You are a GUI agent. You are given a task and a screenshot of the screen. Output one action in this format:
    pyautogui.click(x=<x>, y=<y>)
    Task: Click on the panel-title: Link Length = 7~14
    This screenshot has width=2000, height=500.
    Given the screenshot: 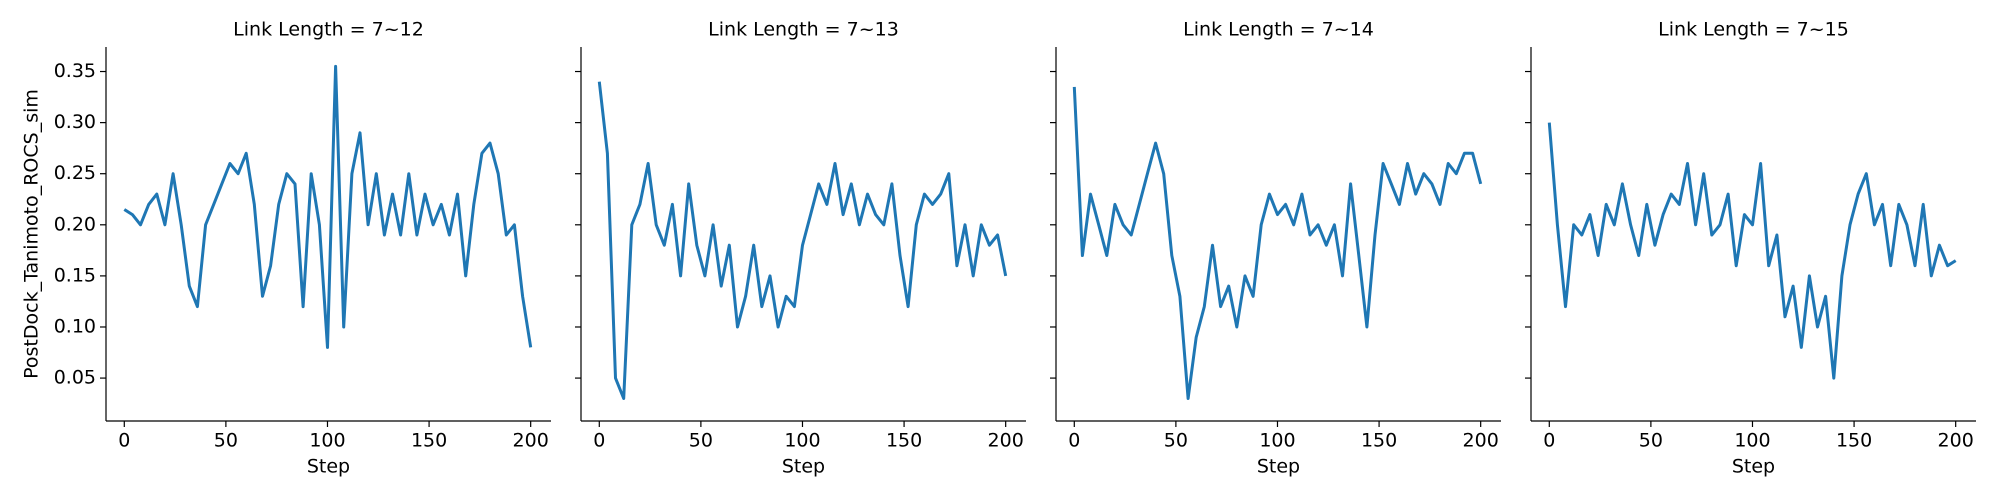 What is the action you would take?
    pyautogui.click(x=1278, y=30)
    